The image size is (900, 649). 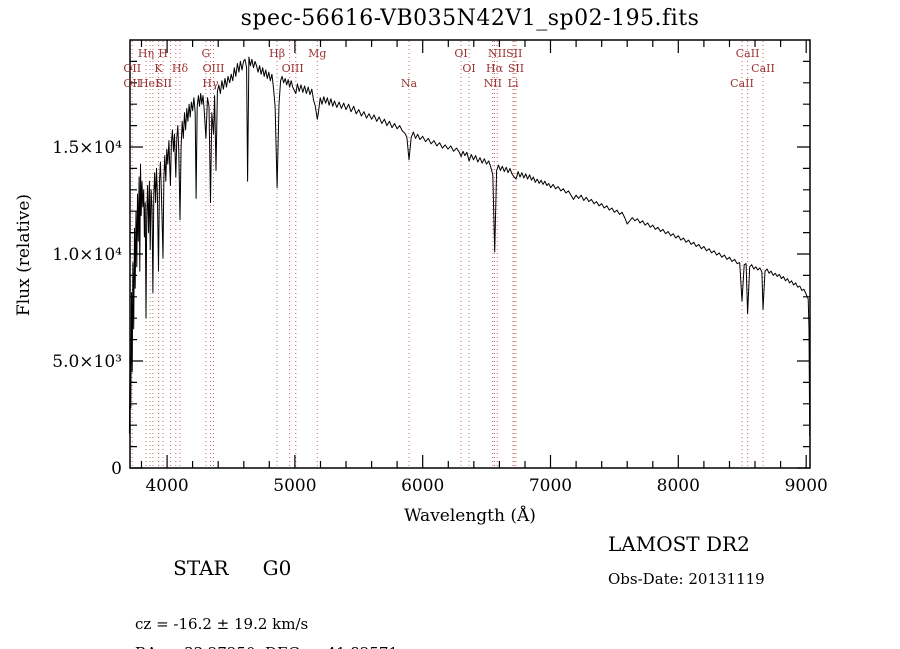 What do you see at coordinates (317, 53) in the screenshot?
I see `spectral-line-label: Mg` at bounding box center [317, 53].